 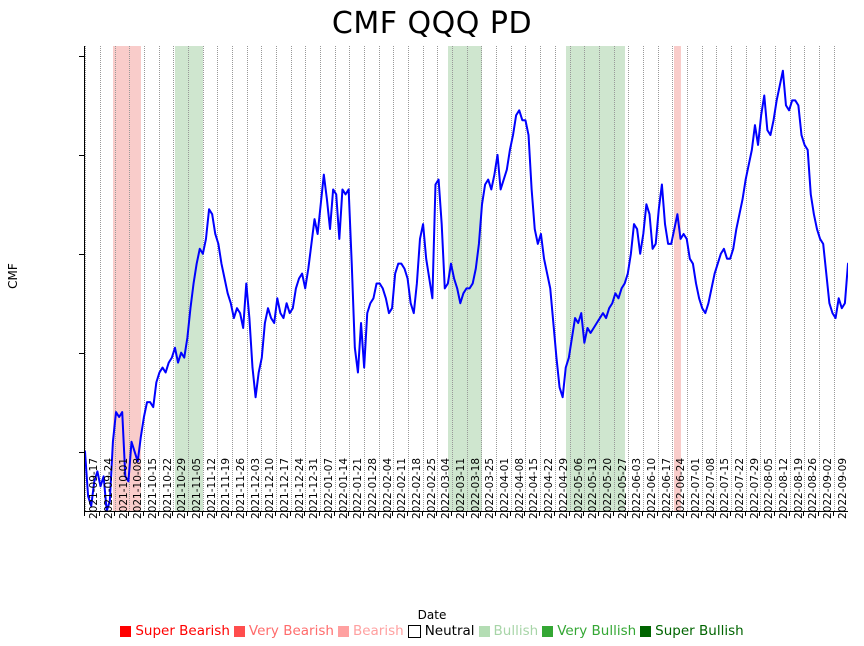 What do you see at coordinates (441, 631) in the screenshot?
I see `legend-item-neutral: Neutral` at bounding box center [441, 631].